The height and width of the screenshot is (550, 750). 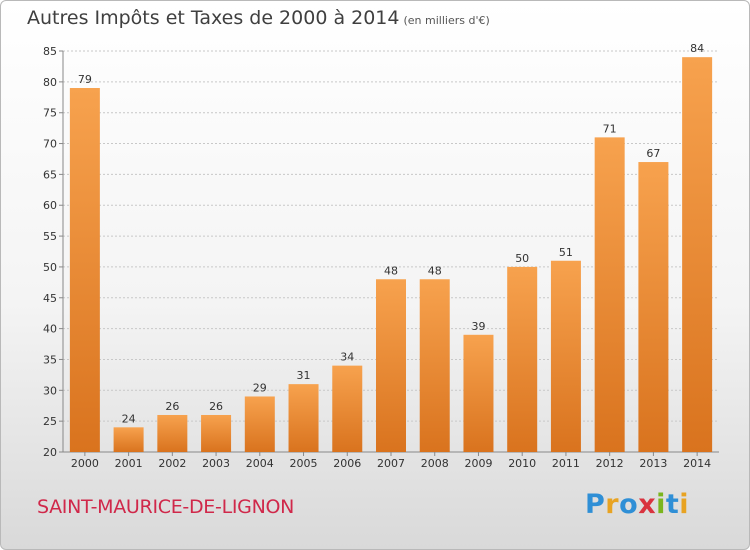 What do you see at coordinates (50, 82) in the screenshot?
I see `y-tick-label: 80` at bounding box center [50, 82].